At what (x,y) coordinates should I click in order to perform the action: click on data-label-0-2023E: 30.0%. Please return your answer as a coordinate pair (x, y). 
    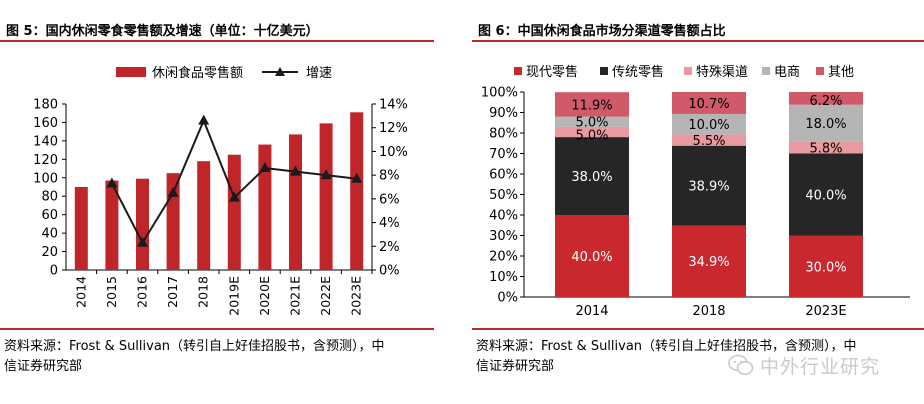
    Looking at the image, I should click on (825, 267).